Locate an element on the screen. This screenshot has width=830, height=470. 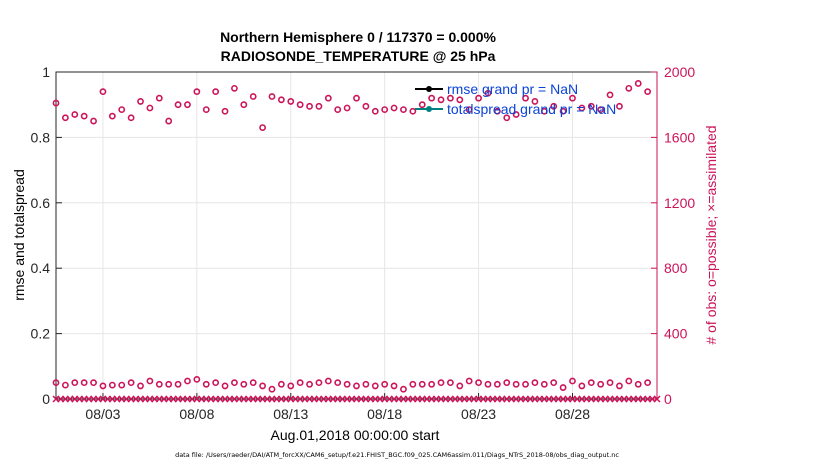
y-tick-label-right: 400 is located at coordinates (676, 334).